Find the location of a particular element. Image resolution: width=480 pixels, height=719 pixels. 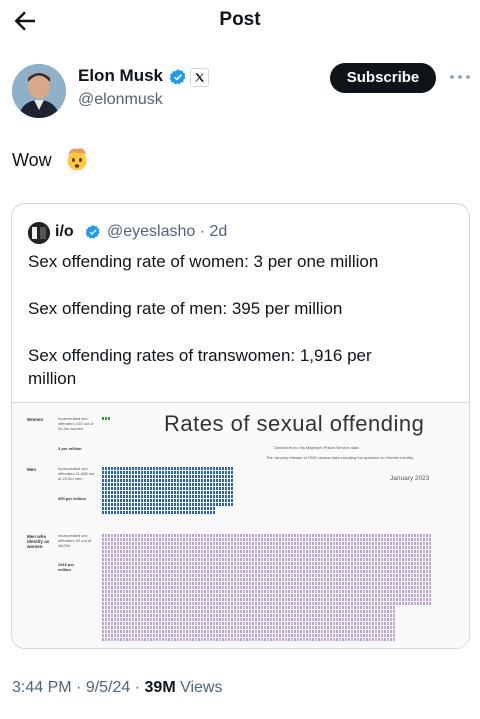

more-options-icon is located at coordinates (460, 77).